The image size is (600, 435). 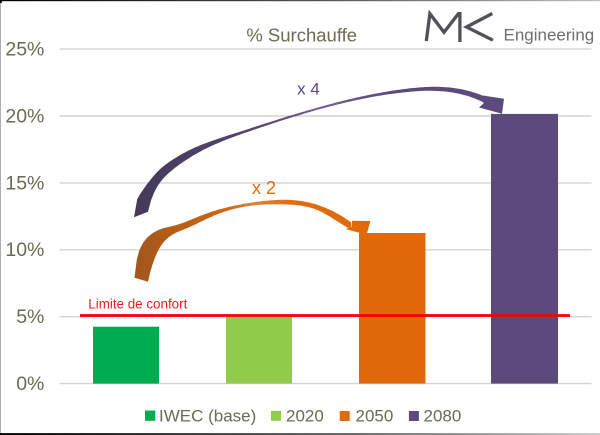 I want to click on svg-text: 25%, so click(x=24, y=50).